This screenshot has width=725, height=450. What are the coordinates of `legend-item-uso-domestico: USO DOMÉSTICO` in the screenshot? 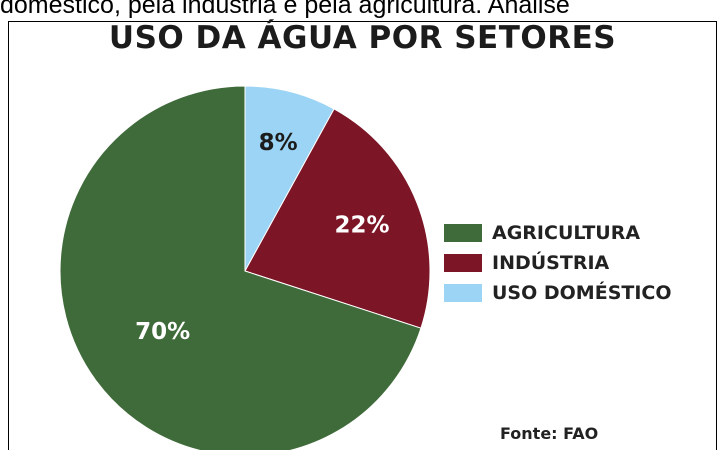 It's located at (558, 293).